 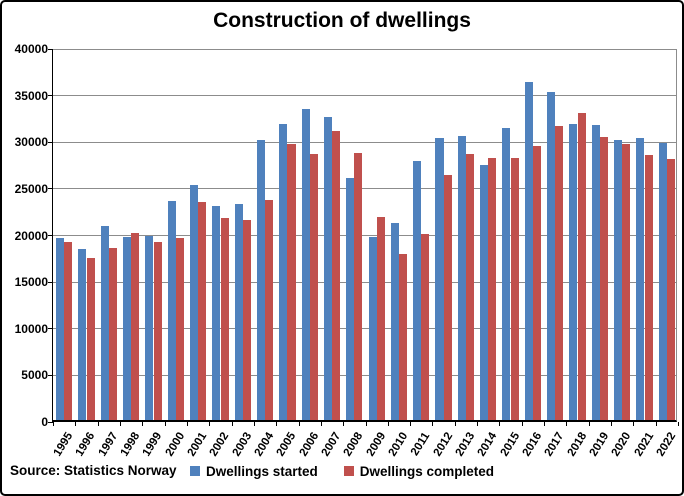 What do you see at coordinates (394, 321) in the screenshot?
I see `bar-started-2010` at bounding box center [394, 321].